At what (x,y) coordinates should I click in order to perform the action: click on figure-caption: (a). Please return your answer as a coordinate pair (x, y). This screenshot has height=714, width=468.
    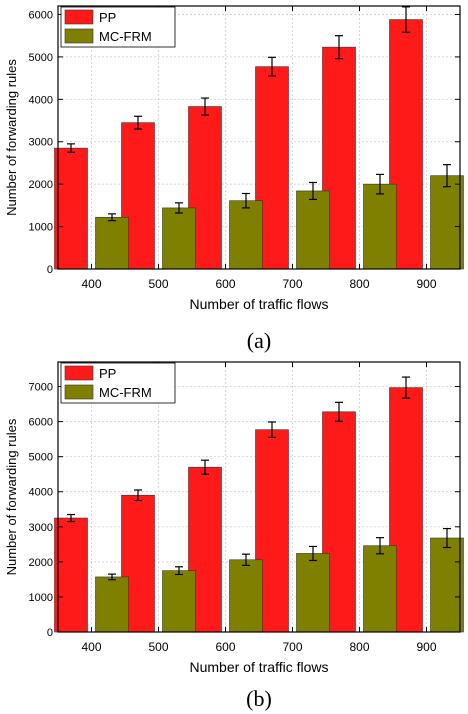
    Looking at the image, I should click on (259, 340).